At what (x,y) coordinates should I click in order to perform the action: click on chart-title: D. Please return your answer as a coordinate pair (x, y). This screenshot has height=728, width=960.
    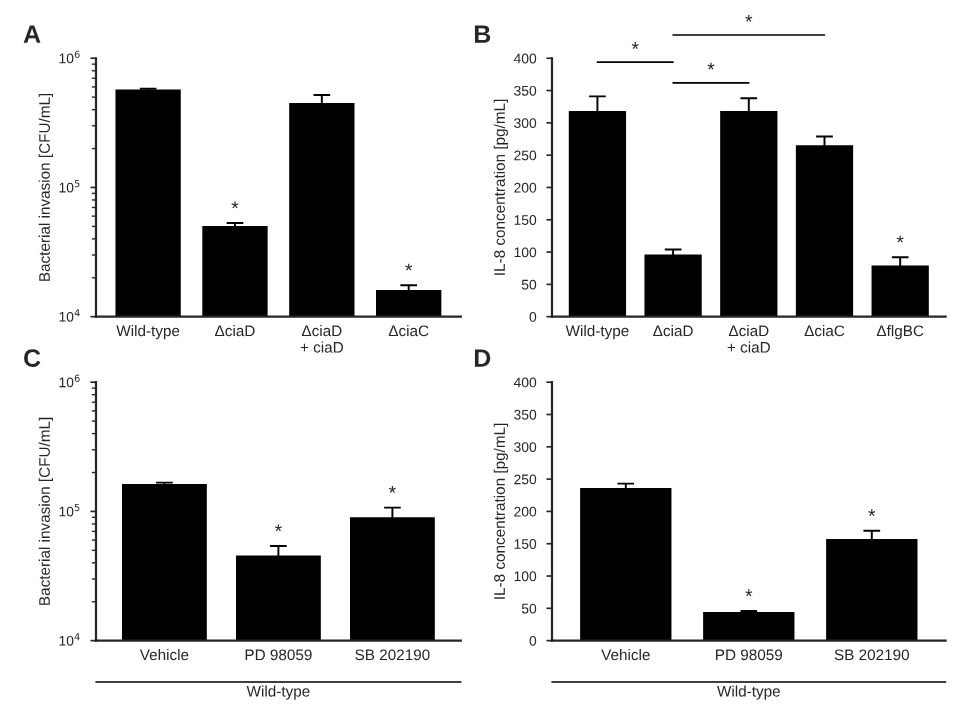
    Looking at the image, I should click on (482, 358).